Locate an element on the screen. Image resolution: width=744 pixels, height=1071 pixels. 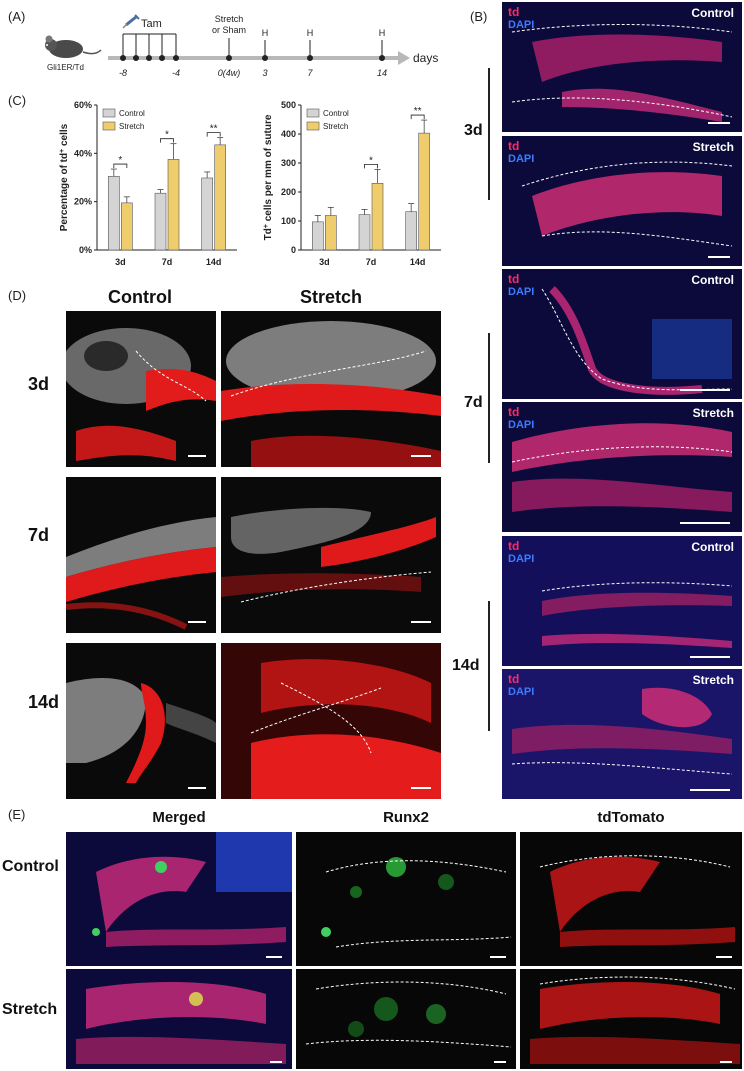
e-col-label-merged: Merged is located at coordinates (179, 817).